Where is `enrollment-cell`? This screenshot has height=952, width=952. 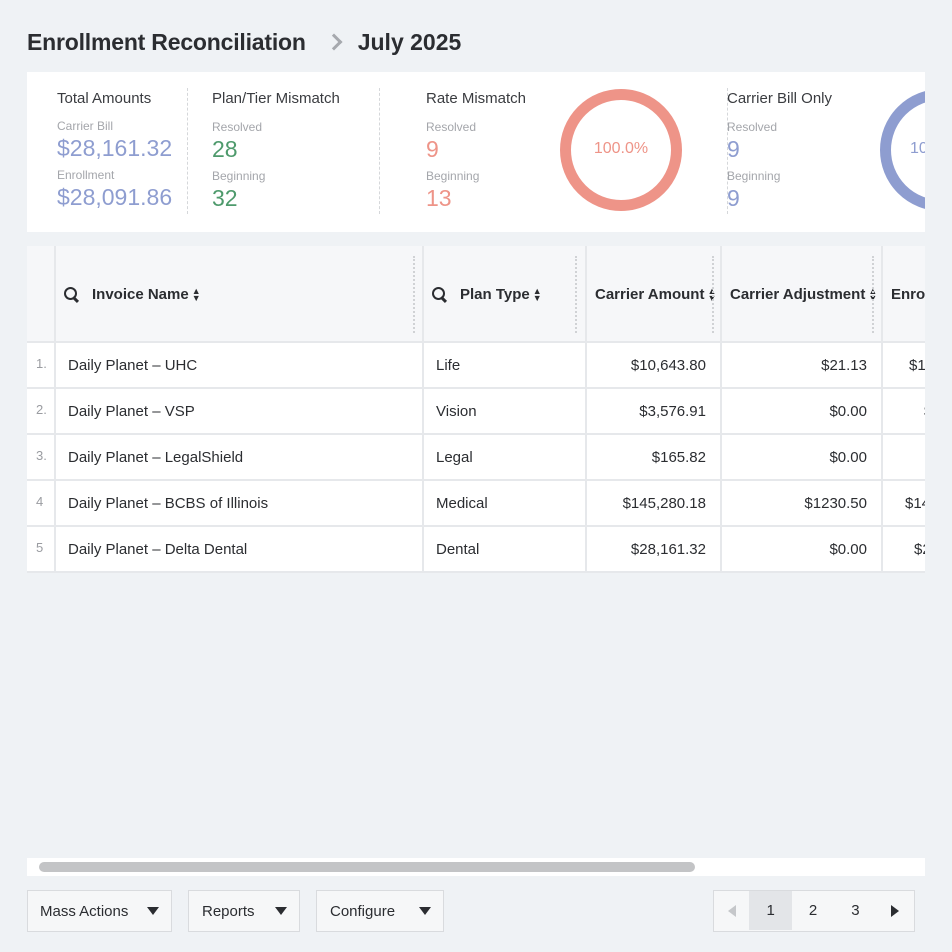 enrollment-cell is located at coordinates (904, 457).